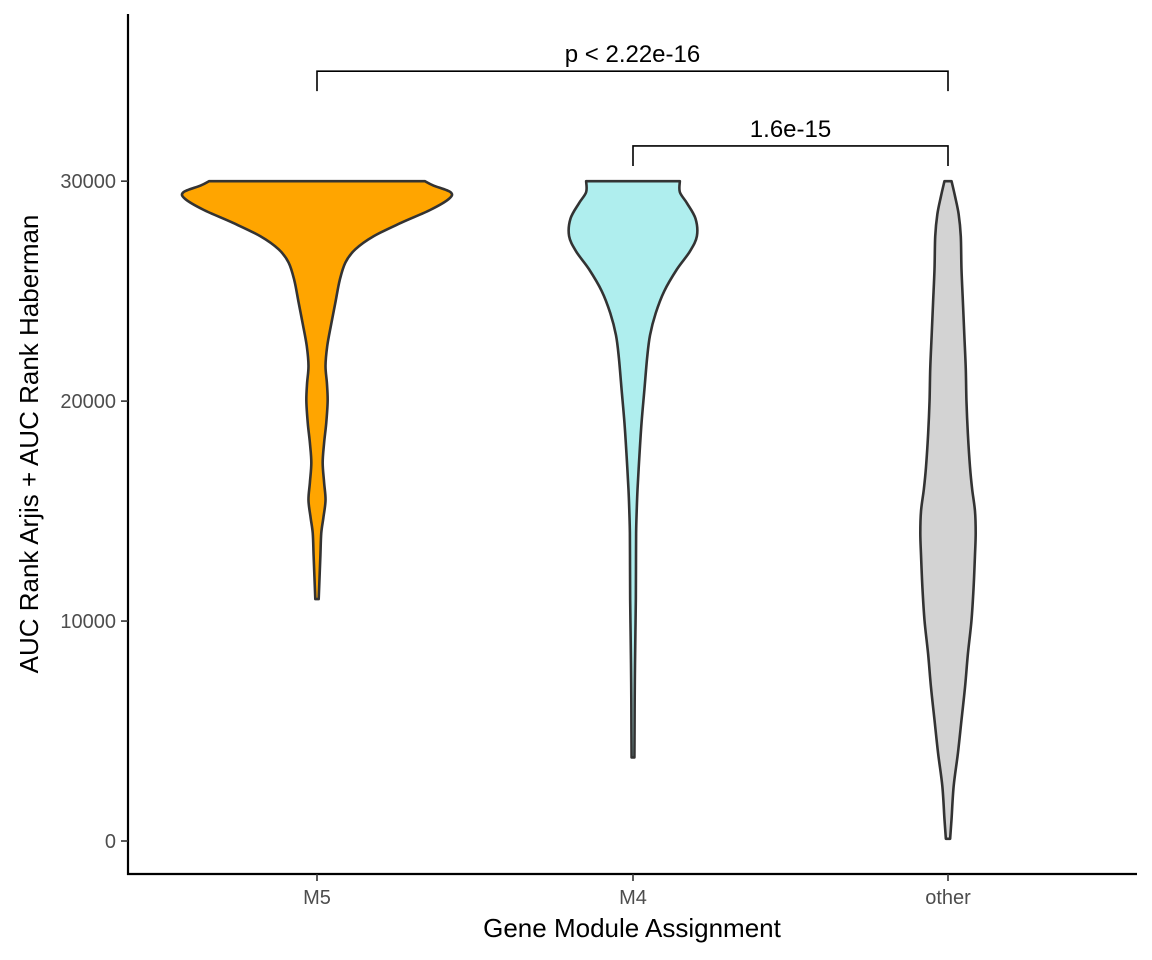  I want to click on violin-other, so click(948, 510).